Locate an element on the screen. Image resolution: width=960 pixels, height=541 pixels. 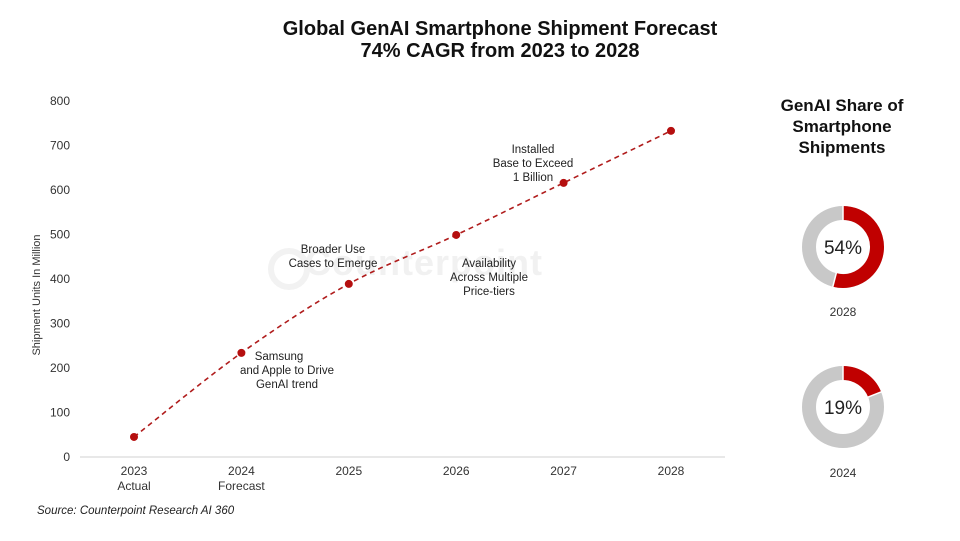
annotation-2027: 1 Billion is located at coordinates (533, 178).